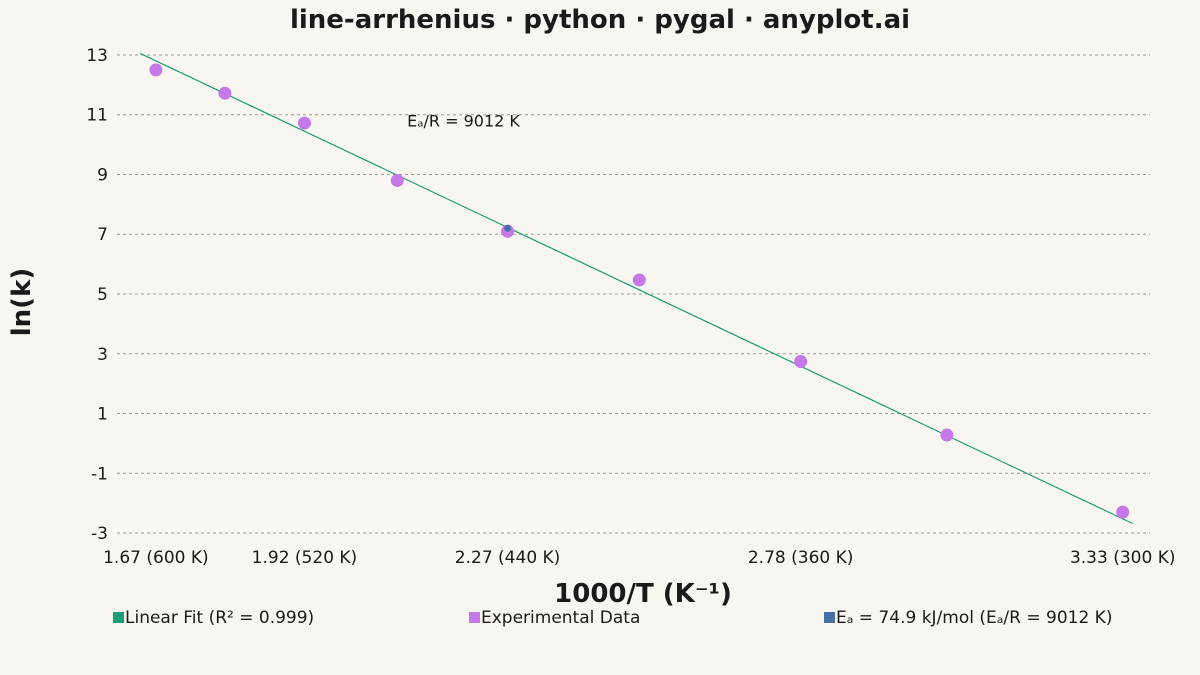 The height and width of the screenshot is (675, 1200). I want to click on legend-label: Eₐ = 74.9 kJ/mol (Eₐ/R = 9012 K), so click(974, 618).